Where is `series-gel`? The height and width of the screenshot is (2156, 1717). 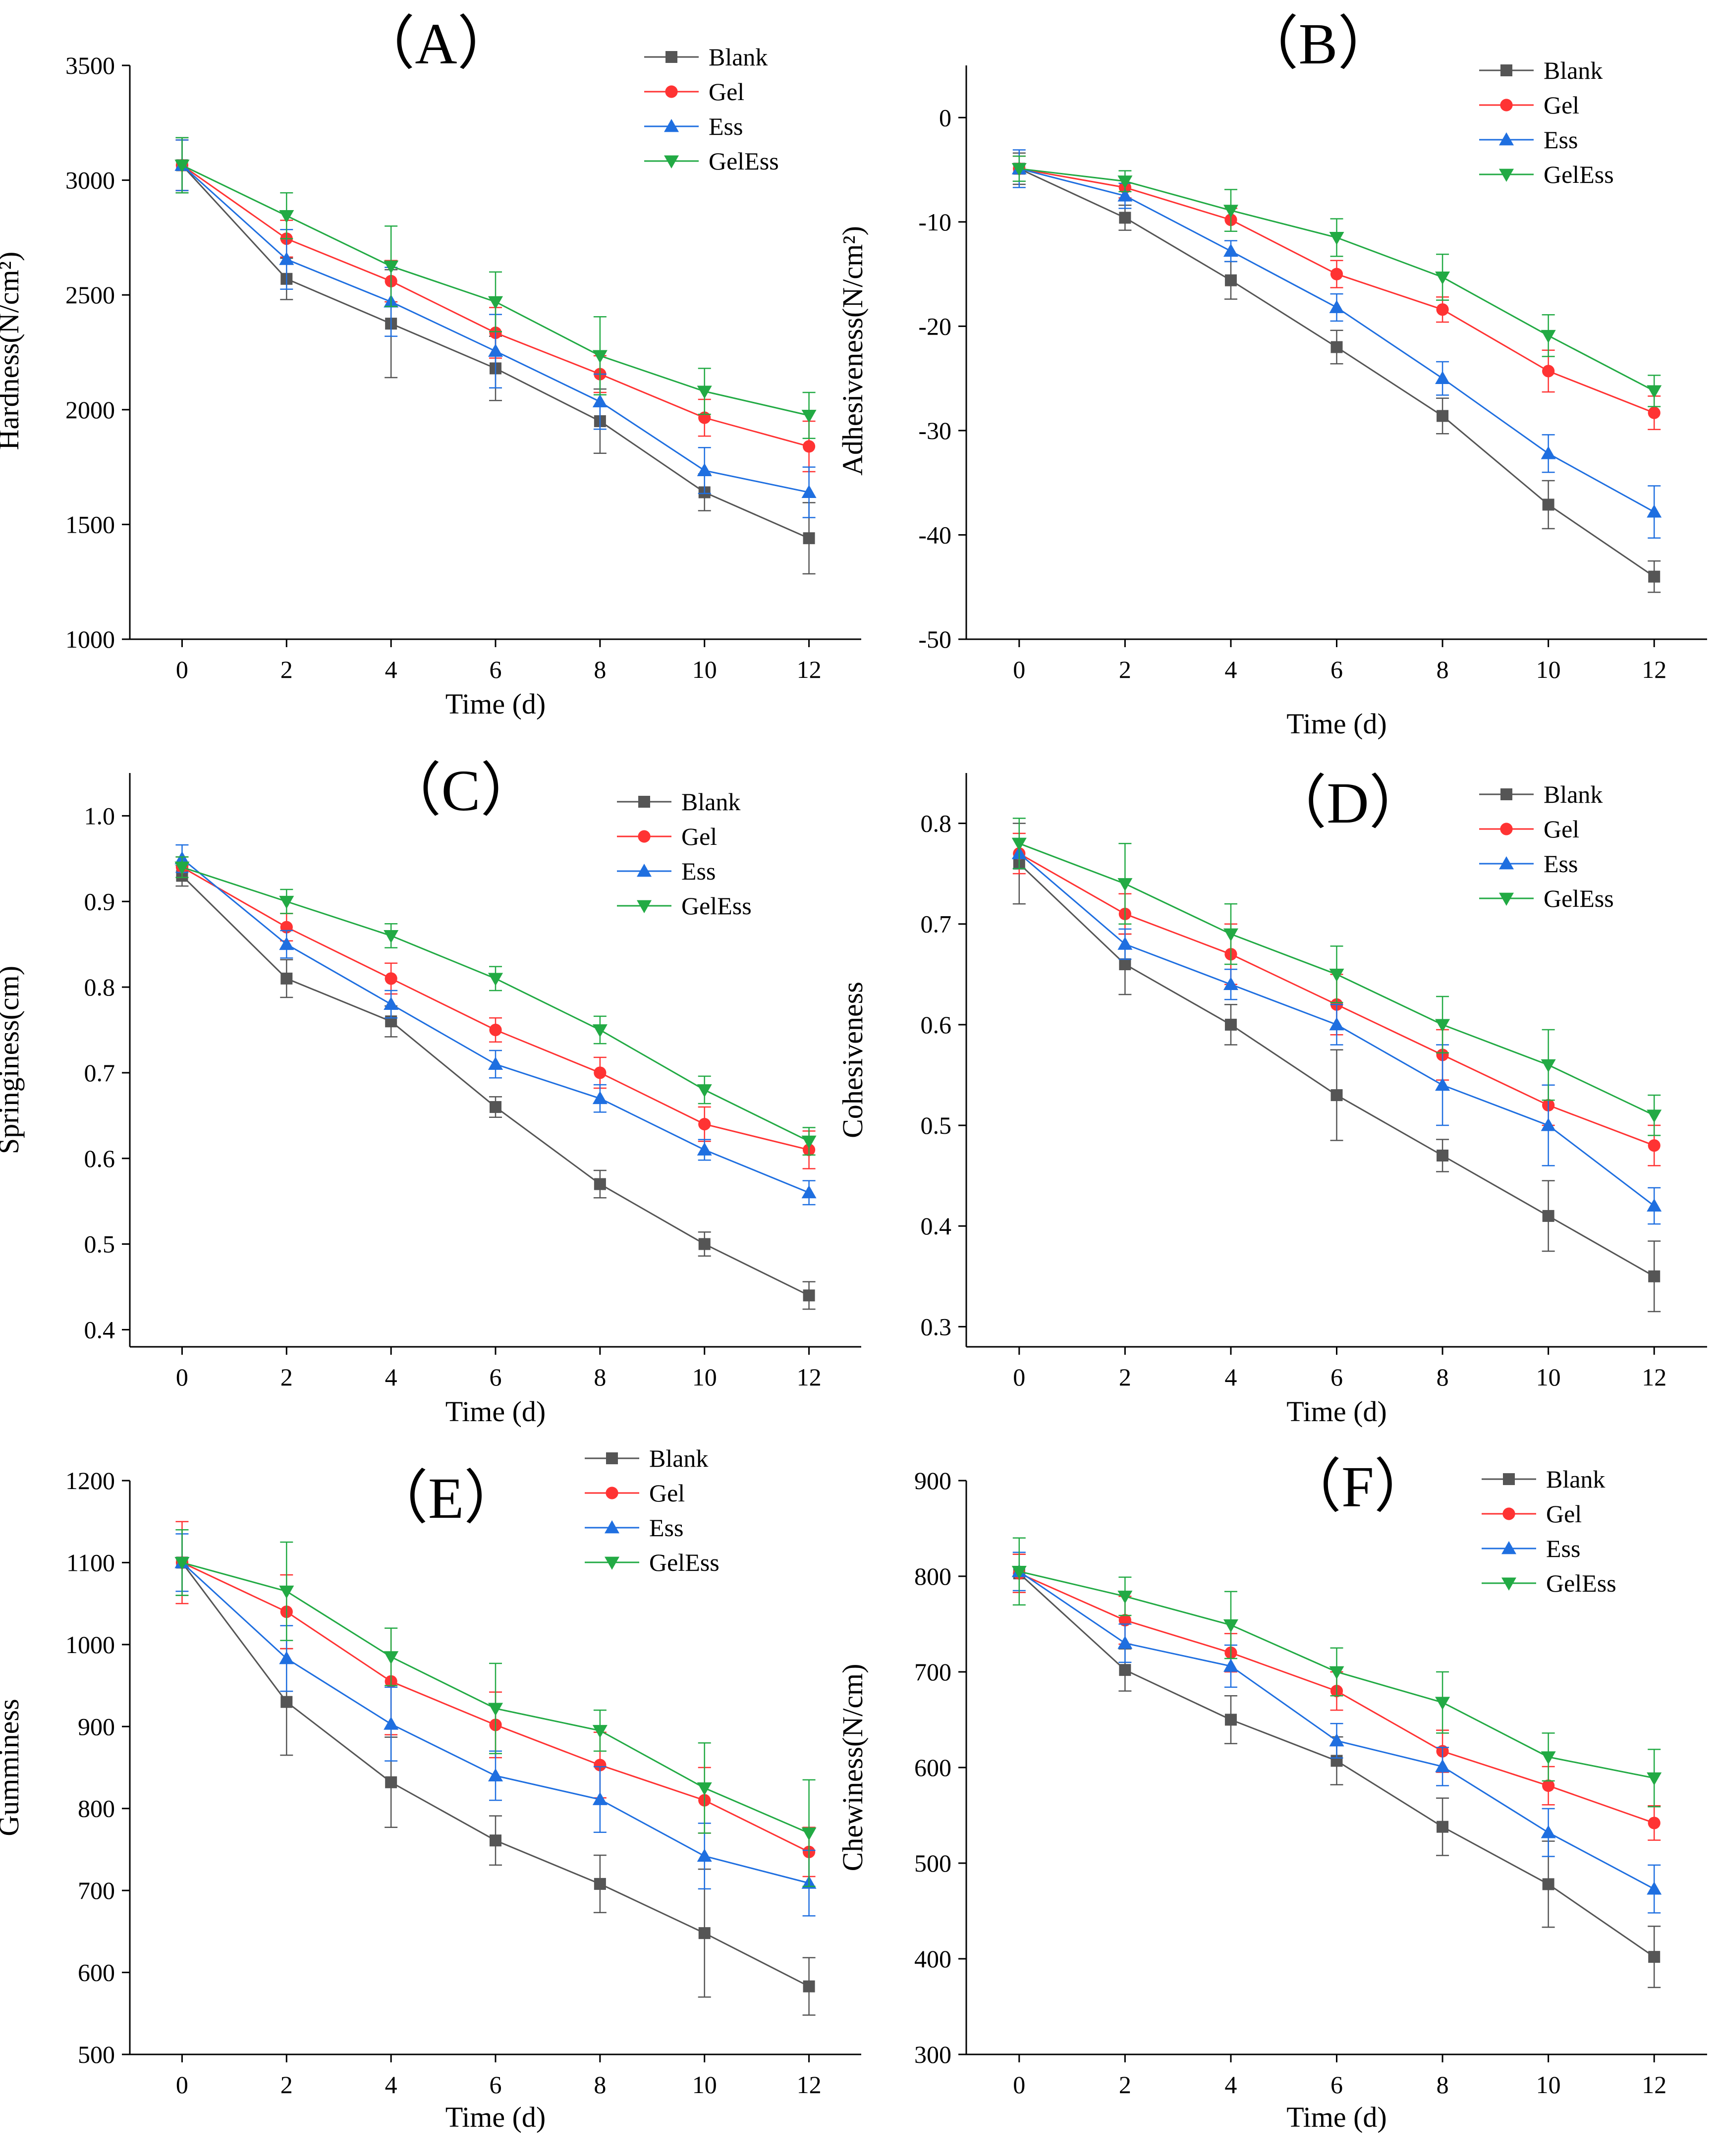
series-gel is located at coordinates (1336, 293).